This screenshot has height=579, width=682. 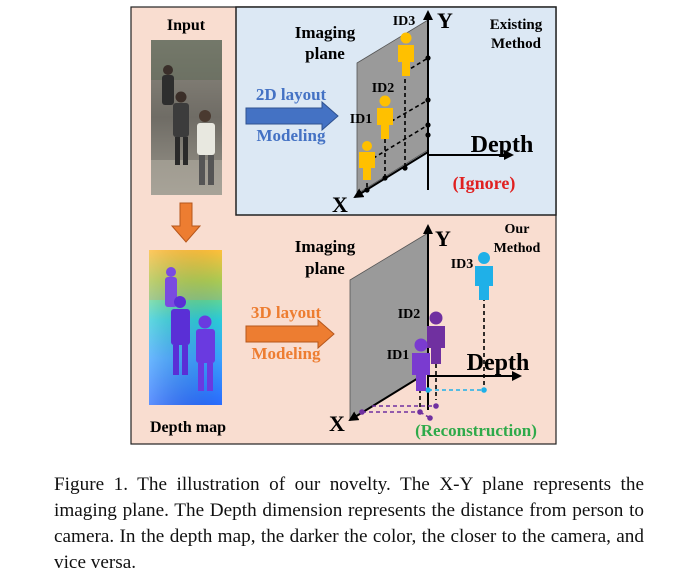 I want to click on down-arrow-icon, so click(x=186, y=222).